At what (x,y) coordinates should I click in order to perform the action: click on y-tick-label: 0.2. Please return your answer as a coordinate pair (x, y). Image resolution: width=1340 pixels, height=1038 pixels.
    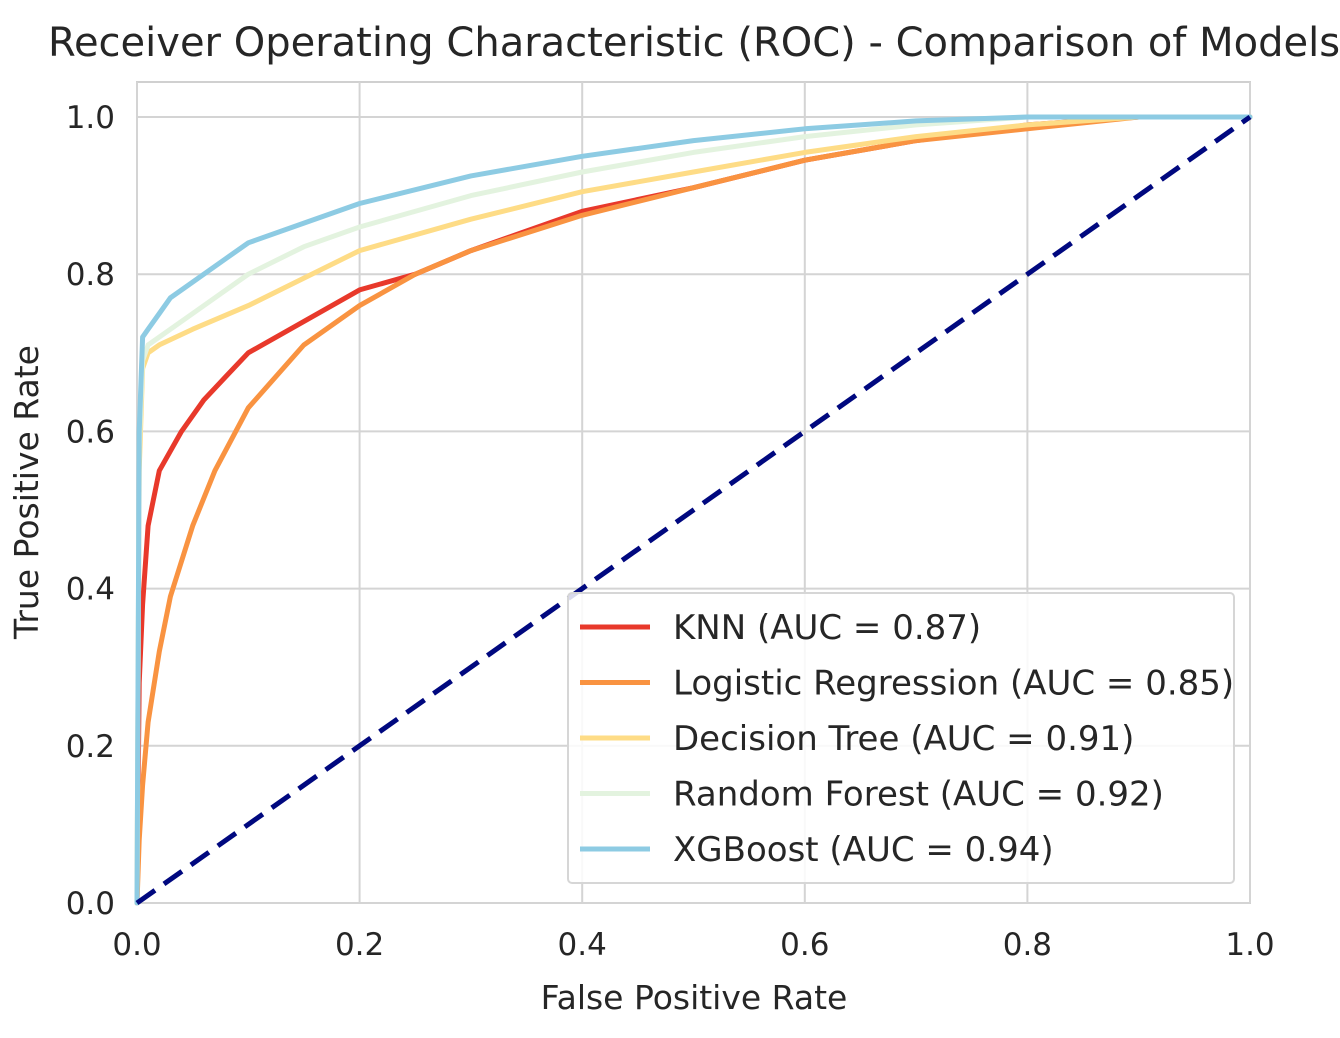
    Looking at the image, I should click on (90, 747).